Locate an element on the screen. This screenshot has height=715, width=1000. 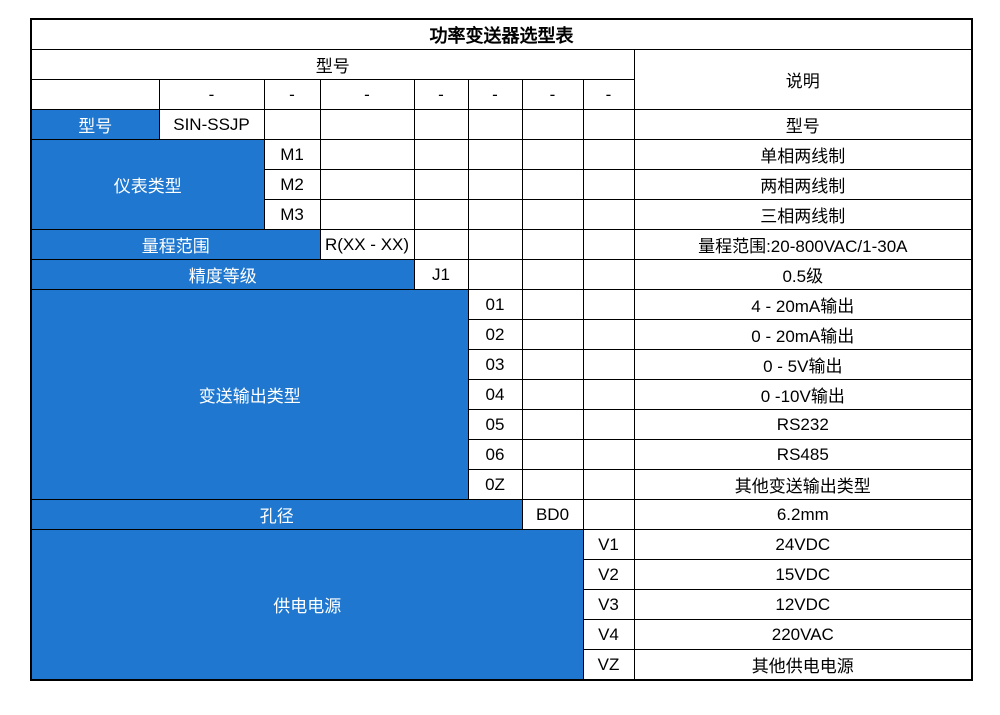
accuracy-row: 精度等级 J1 0.5级 is located at coordinates (501, 274).